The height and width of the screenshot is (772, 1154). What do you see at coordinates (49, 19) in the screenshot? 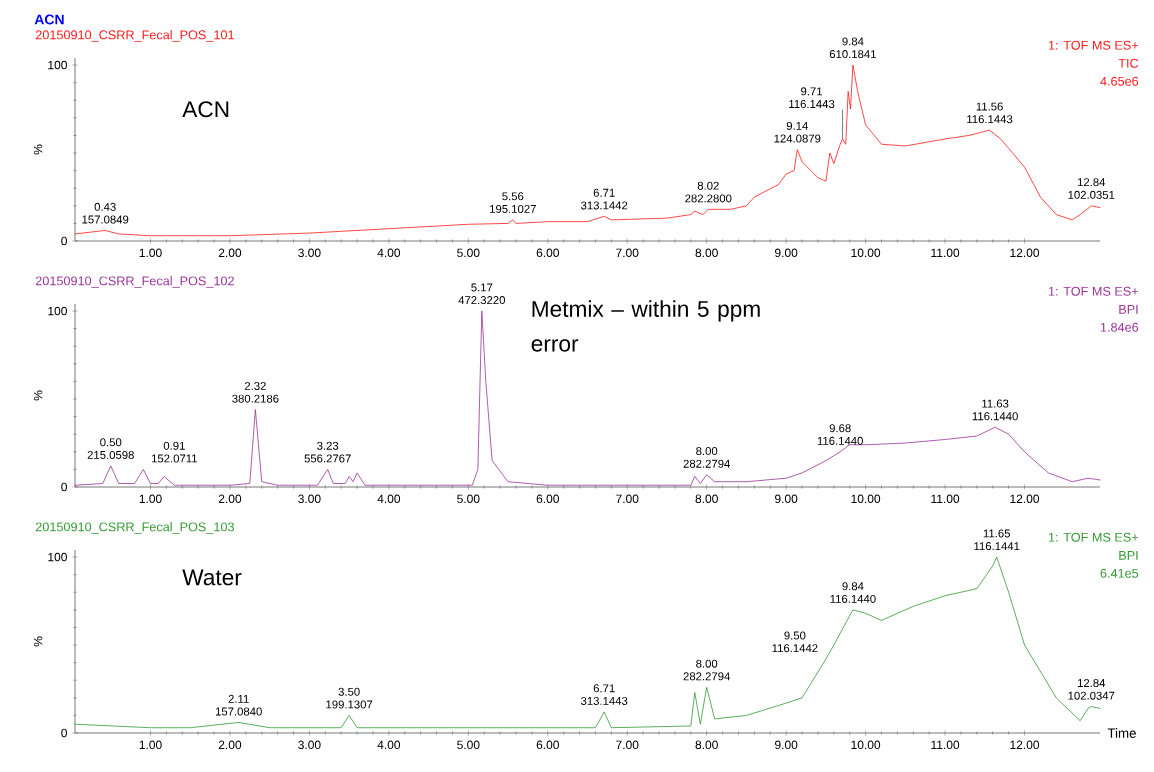
I see `text: ACN` at bounding box center [49, 19].